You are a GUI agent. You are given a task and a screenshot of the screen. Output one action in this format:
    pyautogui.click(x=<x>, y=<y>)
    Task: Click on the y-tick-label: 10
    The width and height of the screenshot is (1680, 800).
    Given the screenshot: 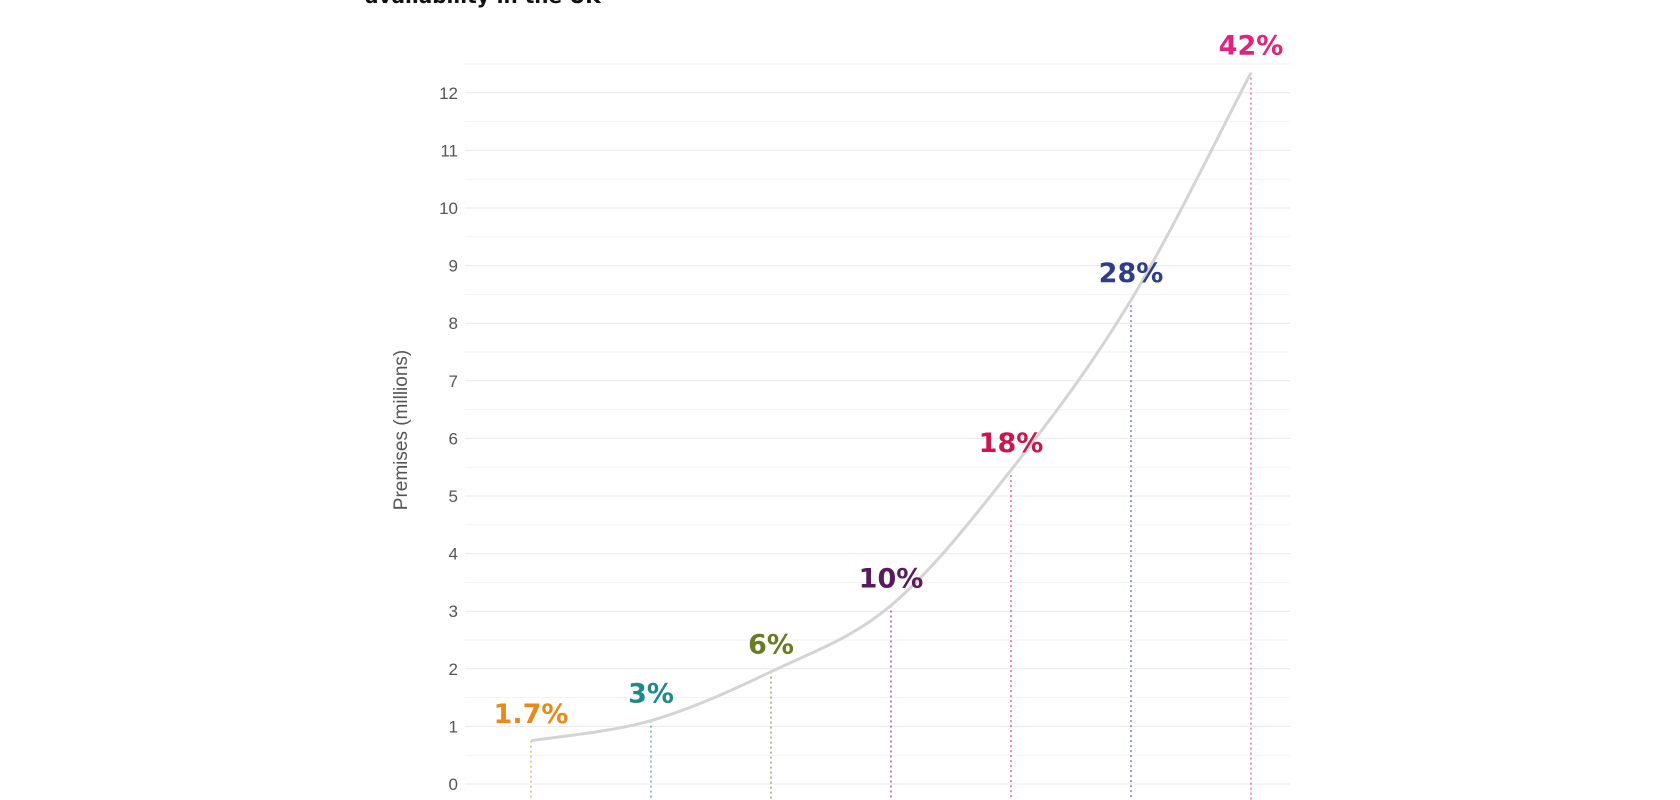 What is the action you would take?
    pyautogui.click(x=448, y=208)
    